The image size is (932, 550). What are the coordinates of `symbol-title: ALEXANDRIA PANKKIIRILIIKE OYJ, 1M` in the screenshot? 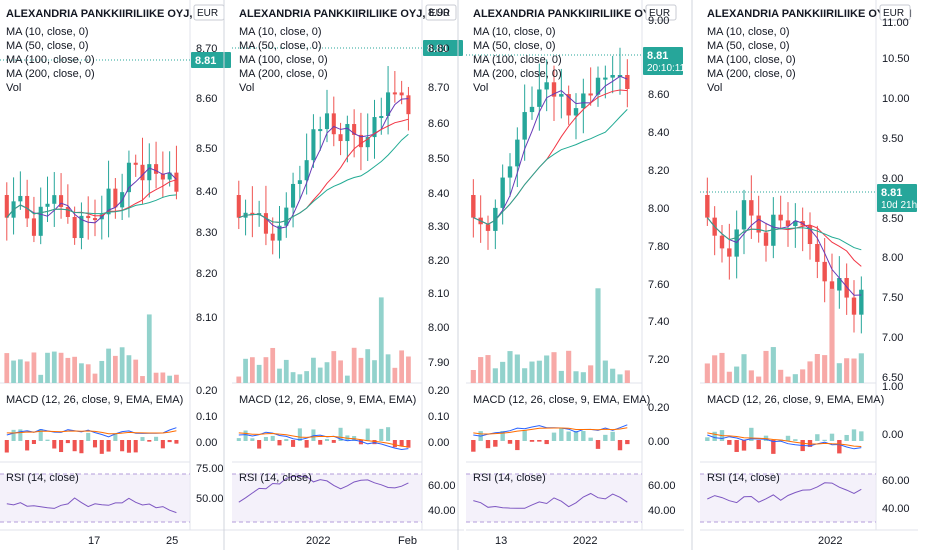 It's located at (809, 14).